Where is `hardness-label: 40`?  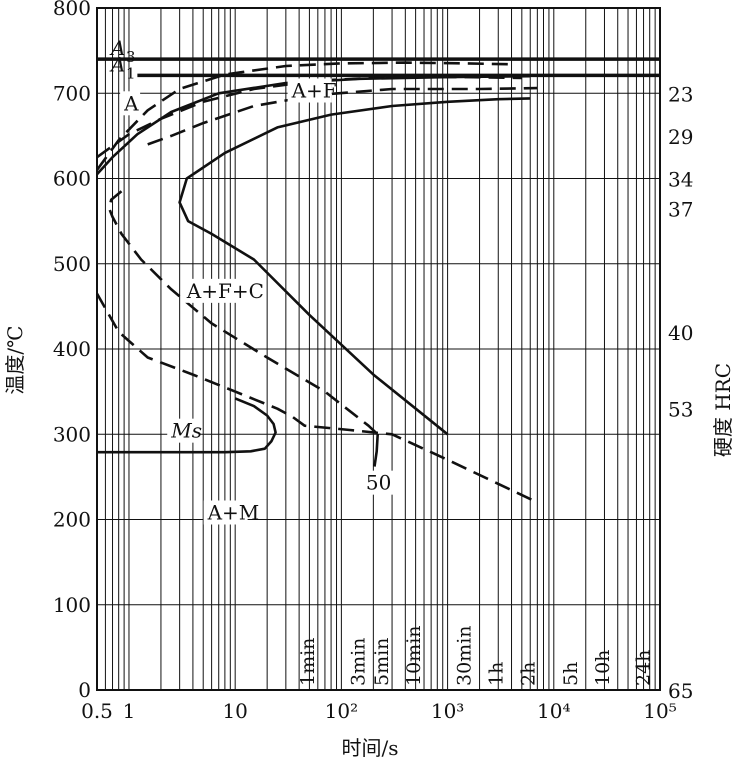
hardness-label: 40 is located at coordinates (680, 333).